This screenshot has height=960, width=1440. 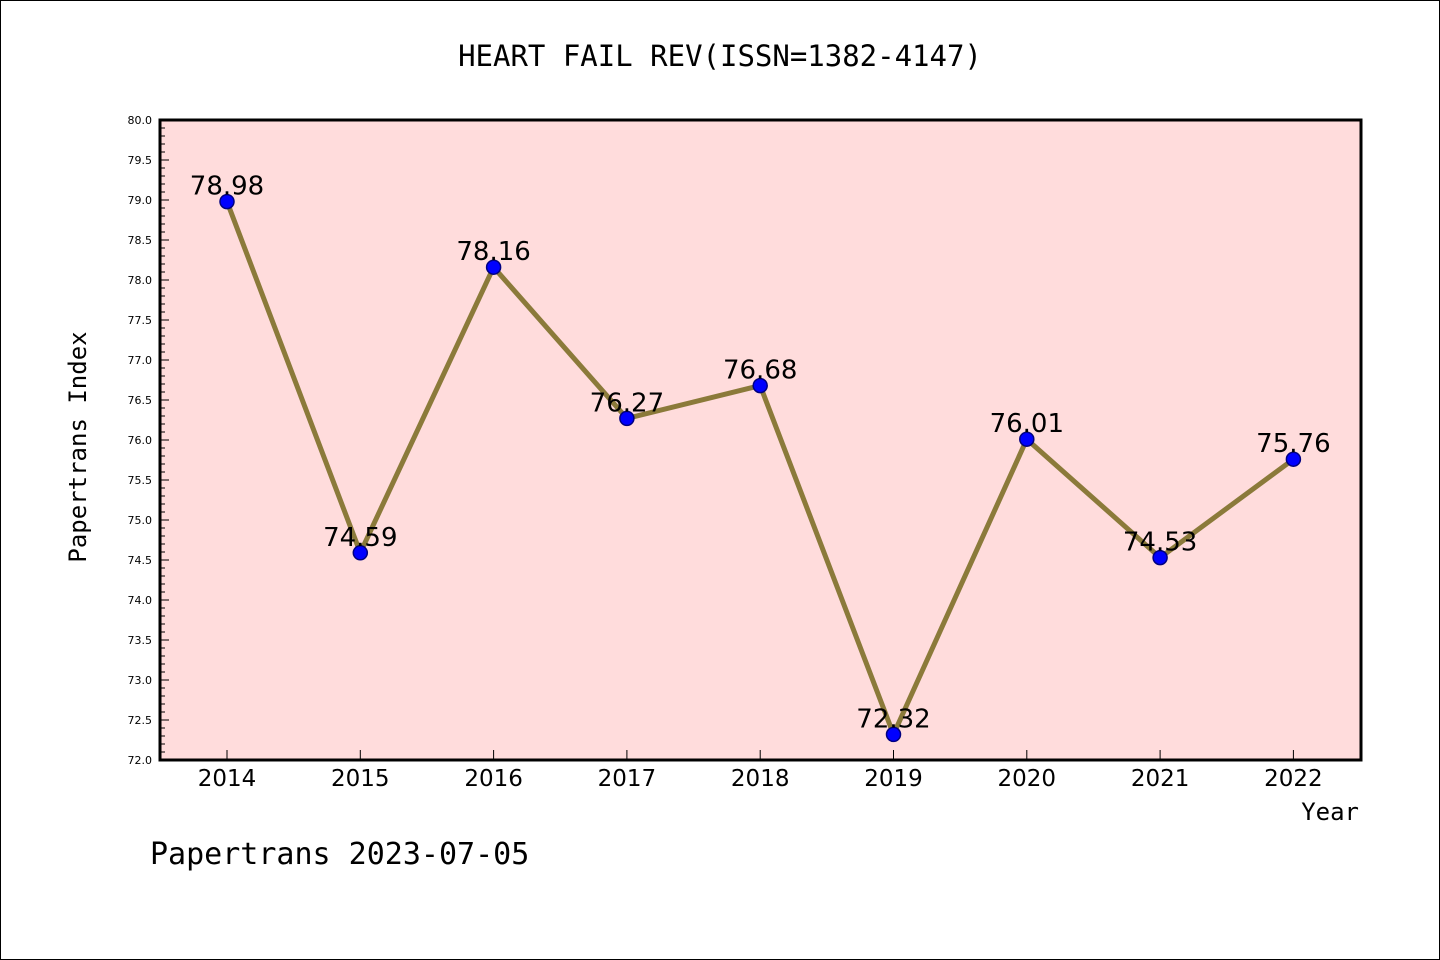 What do you see at coordinates (140, 560) in the screenshot?
I see `y-tick-label: 74.5` at bounding box center [140, 560].